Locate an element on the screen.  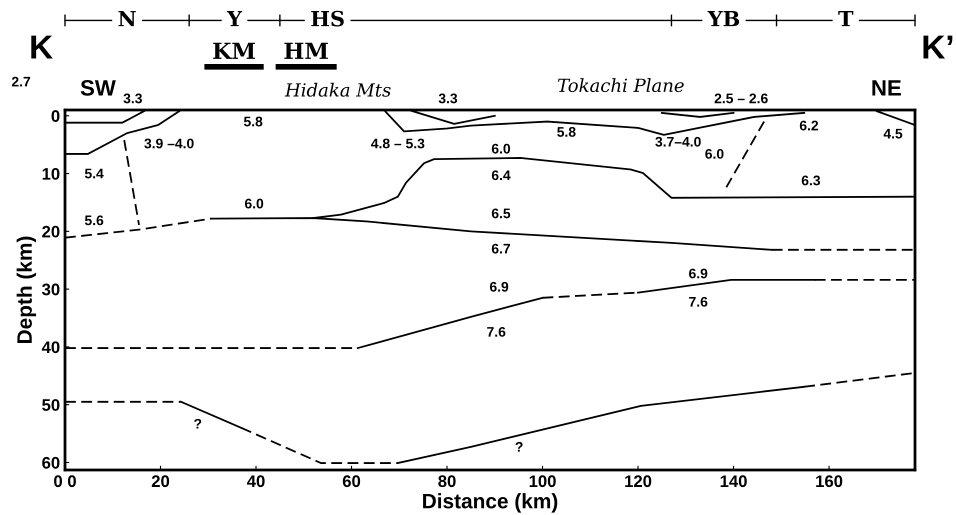
annotation: 5.4 is located at coordinates (94, 173).